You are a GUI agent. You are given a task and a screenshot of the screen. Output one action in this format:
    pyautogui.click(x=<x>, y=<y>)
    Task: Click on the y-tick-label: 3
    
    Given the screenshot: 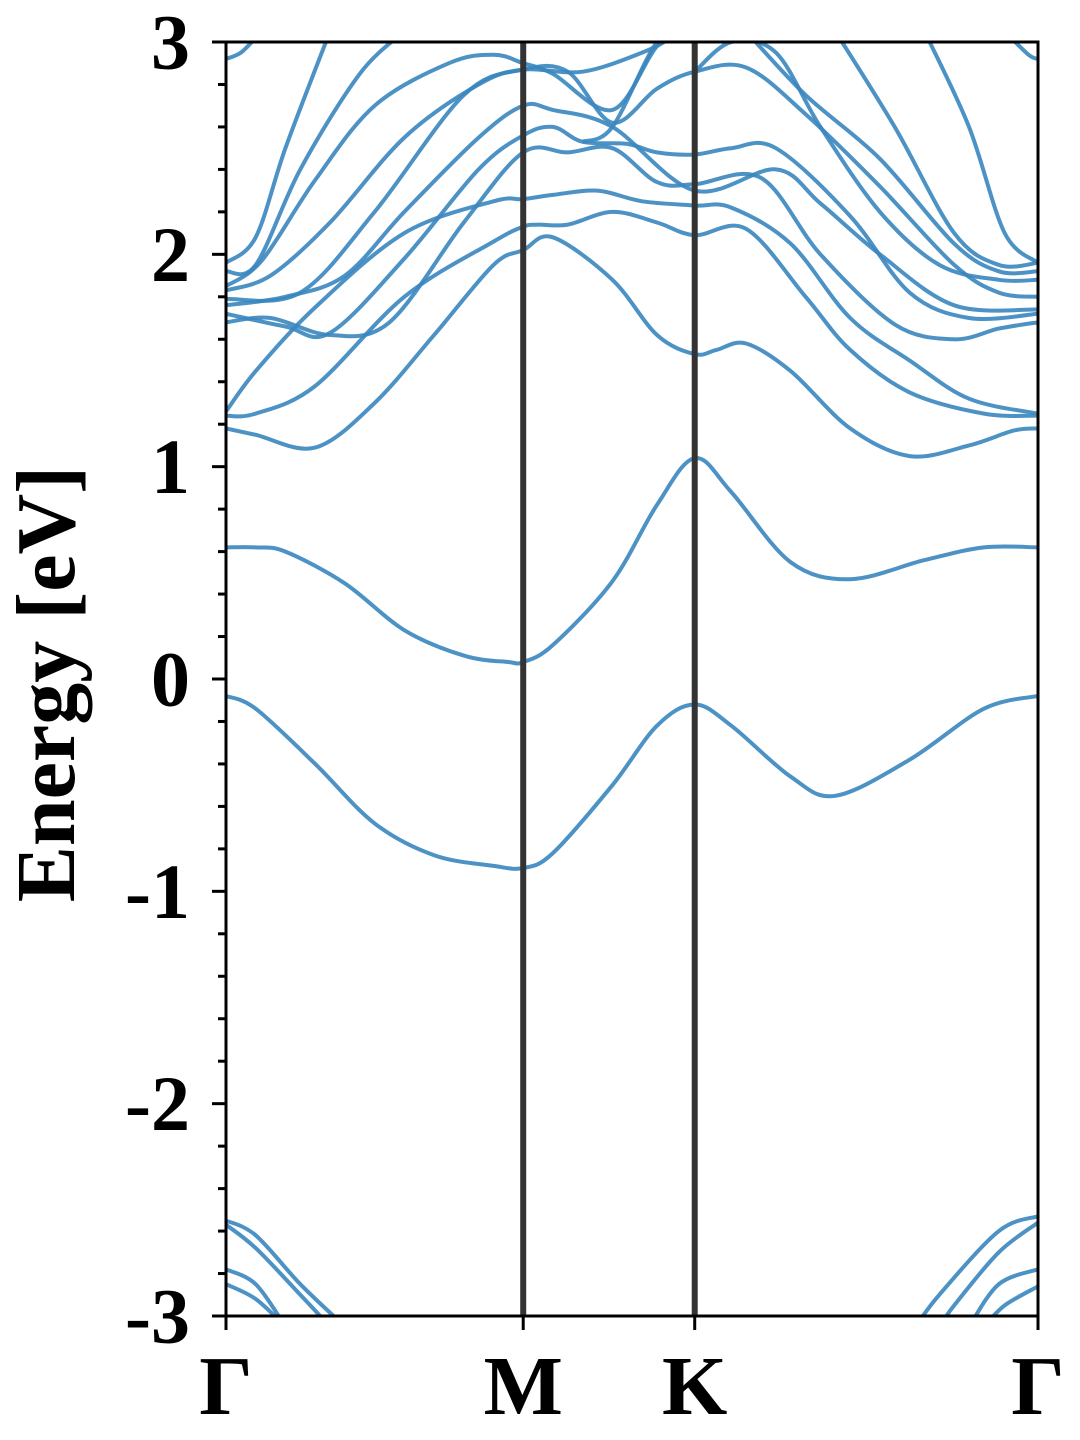 What is the action you would take?
    pyautogui.click(x=170, y=43)
    